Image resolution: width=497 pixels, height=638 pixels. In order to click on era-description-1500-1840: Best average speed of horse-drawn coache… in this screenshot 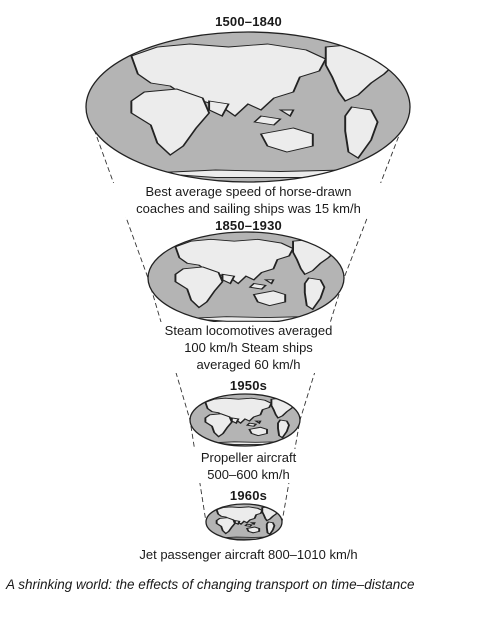, I will do `click(248, 200)`.